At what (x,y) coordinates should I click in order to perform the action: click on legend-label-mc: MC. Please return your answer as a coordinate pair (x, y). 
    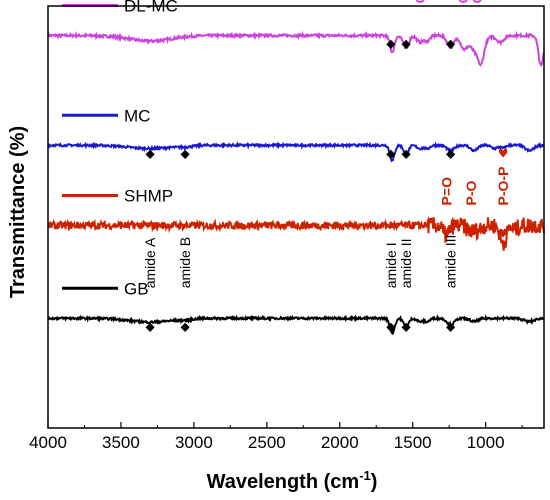
    Looking at the image, I should click on (137, 115).